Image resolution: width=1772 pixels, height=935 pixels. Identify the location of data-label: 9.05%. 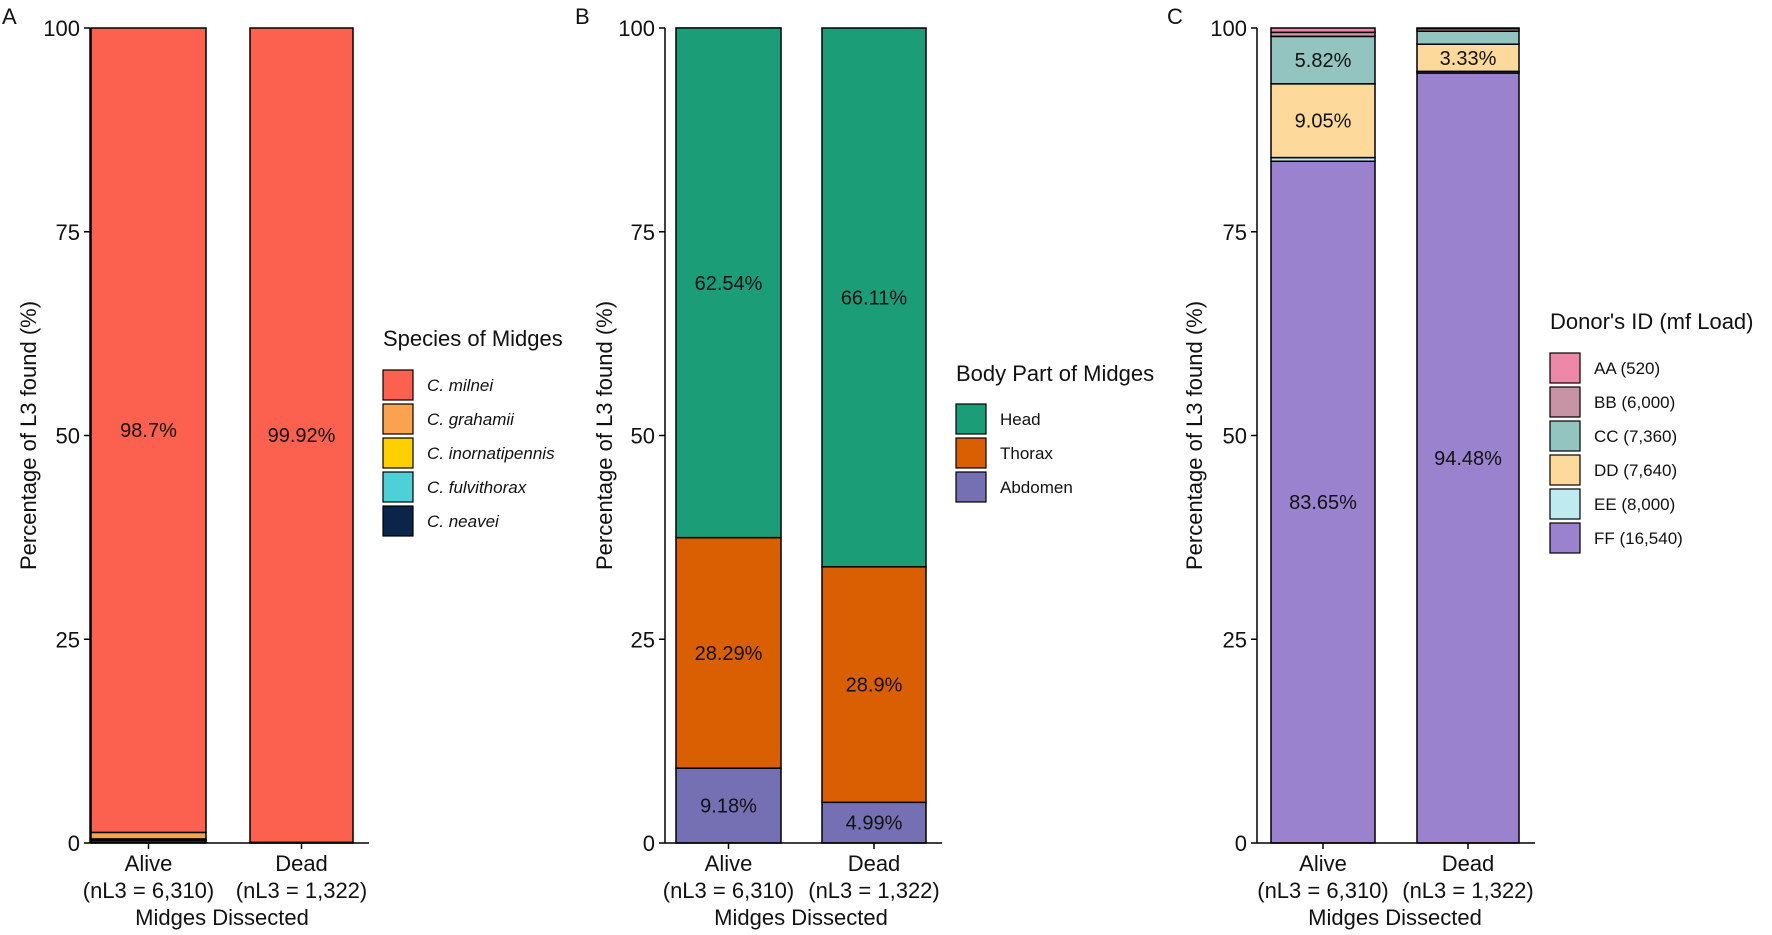
(1323, 122).